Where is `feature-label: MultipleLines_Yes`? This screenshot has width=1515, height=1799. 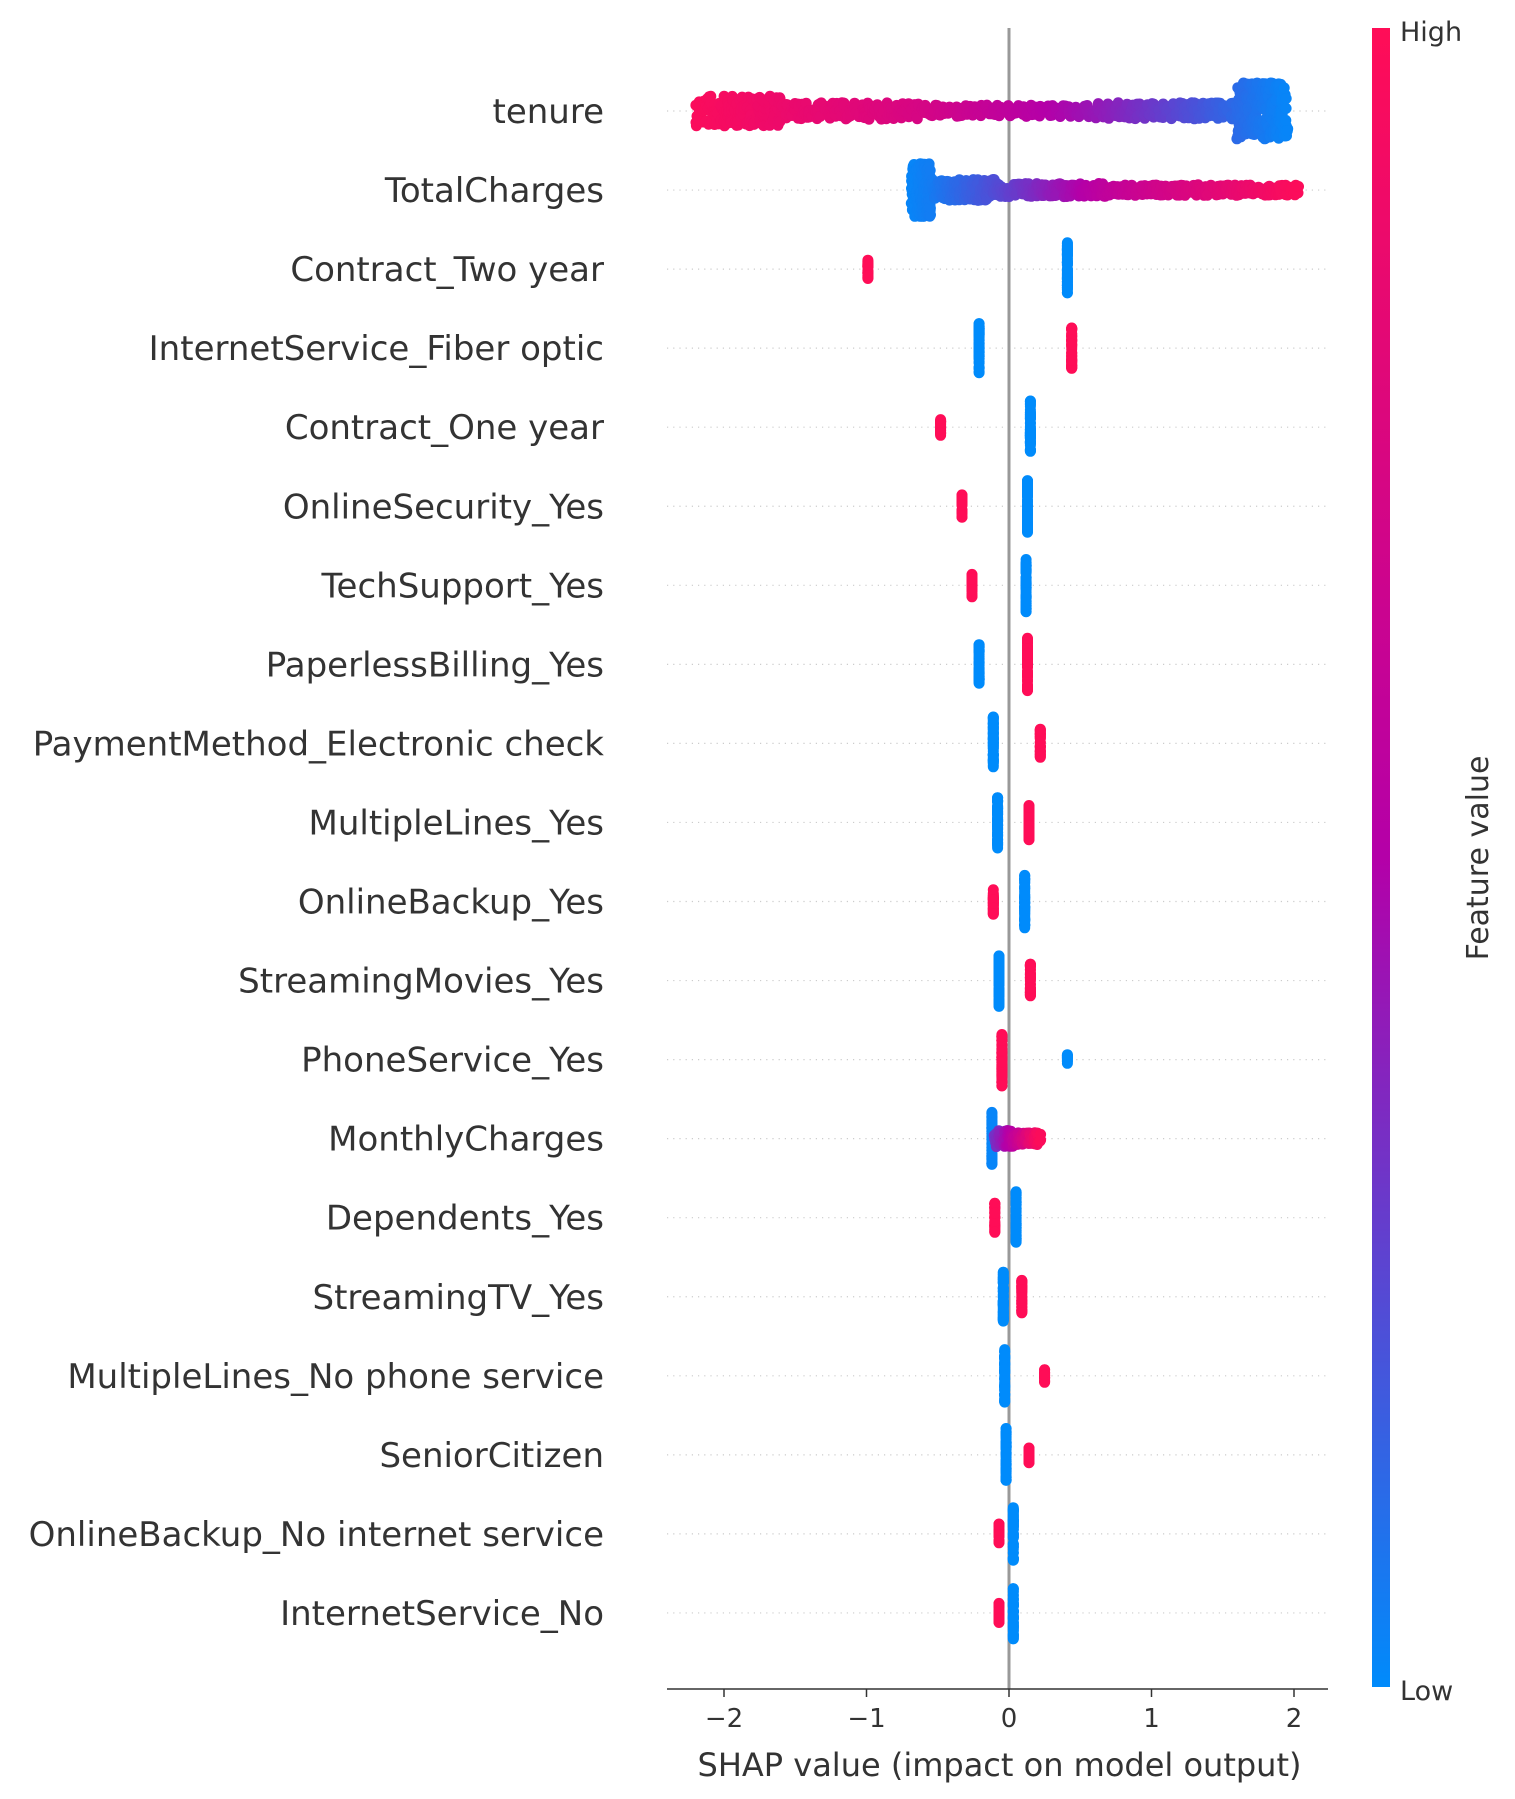
feature-label: MultipleLines_Yes is located at coordinates (456, 823).